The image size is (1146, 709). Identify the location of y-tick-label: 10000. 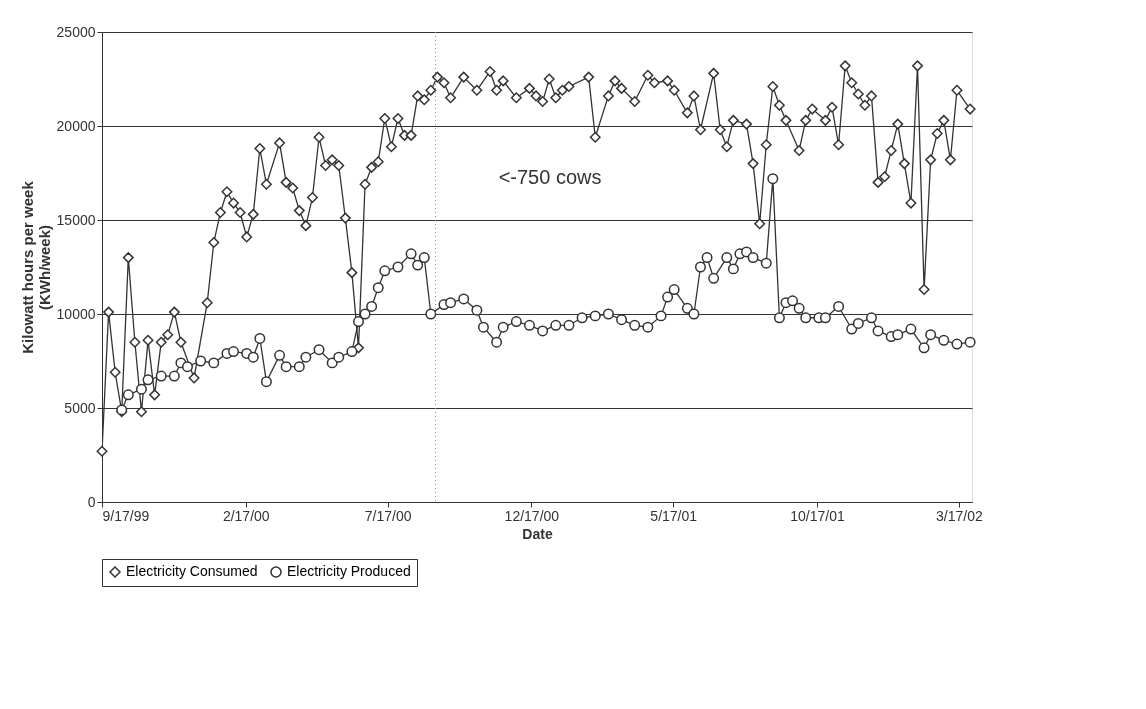
(76, 313).